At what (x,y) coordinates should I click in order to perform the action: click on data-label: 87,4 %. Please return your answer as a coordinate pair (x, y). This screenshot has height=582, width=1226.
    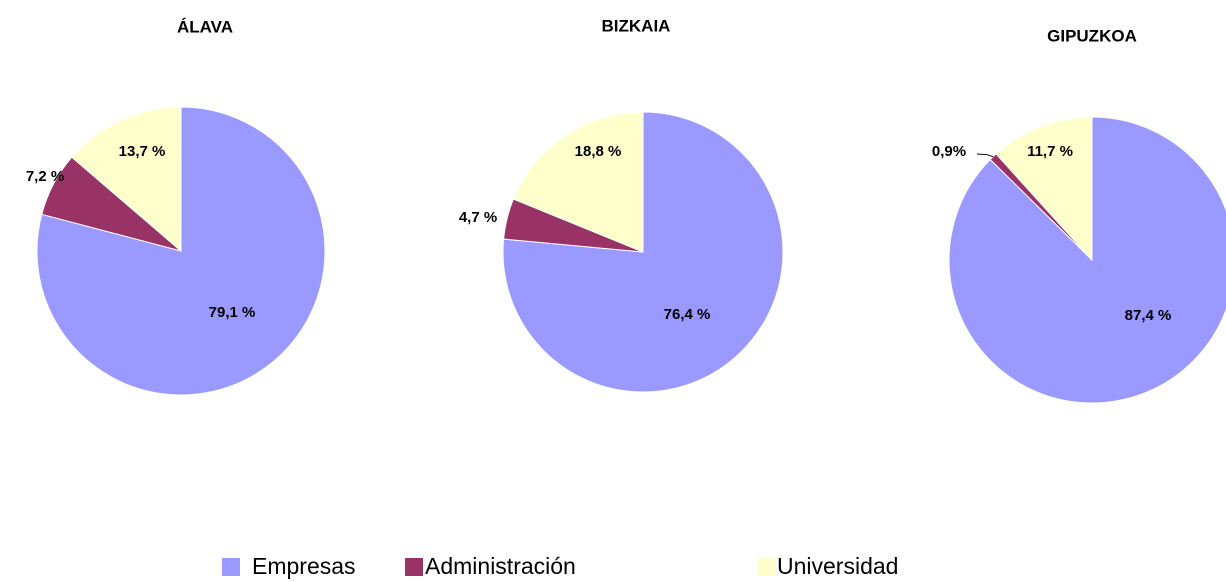
    Looking at the image, I should click on (1148, 315).